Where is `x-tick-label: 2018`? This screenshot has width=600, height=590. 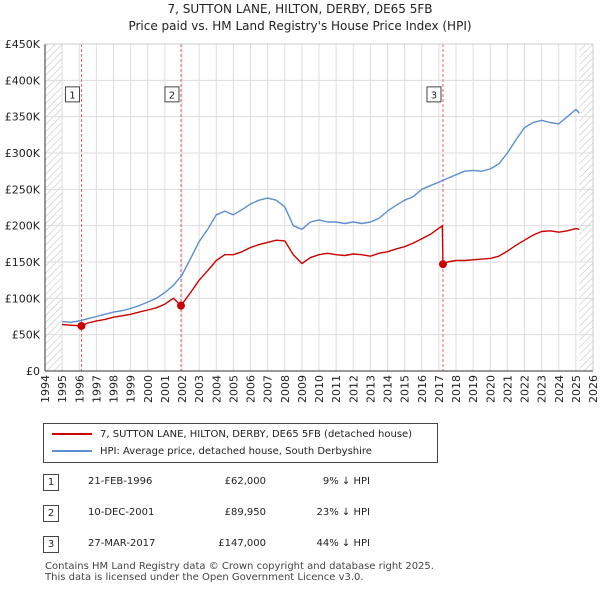
x-tick-label: 2018 is located at coordinates (456, 389).